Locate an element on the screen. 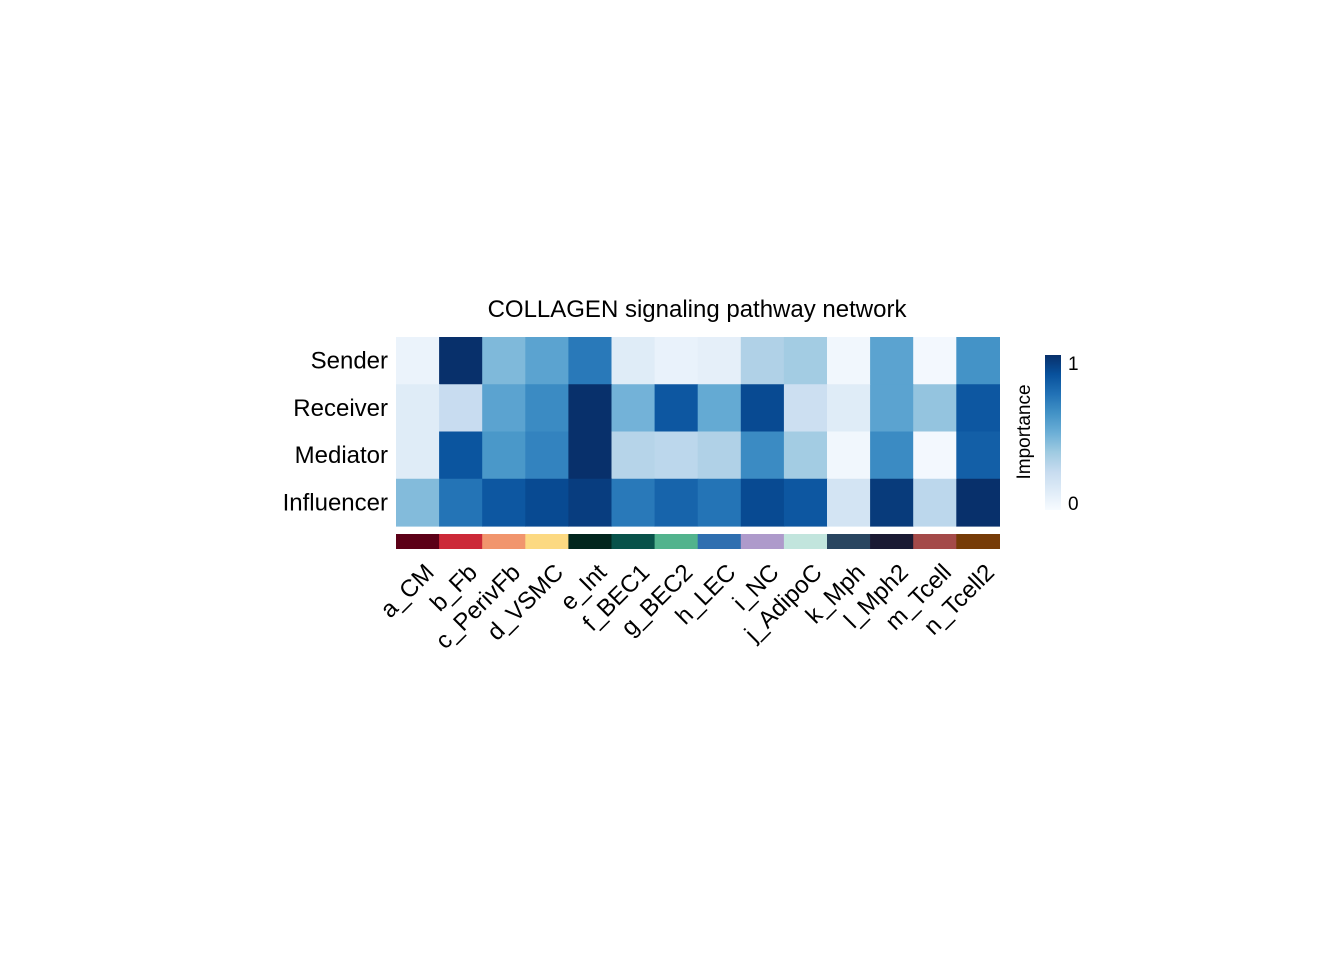  row-label: Influencer is located at coordinates (335, 502).